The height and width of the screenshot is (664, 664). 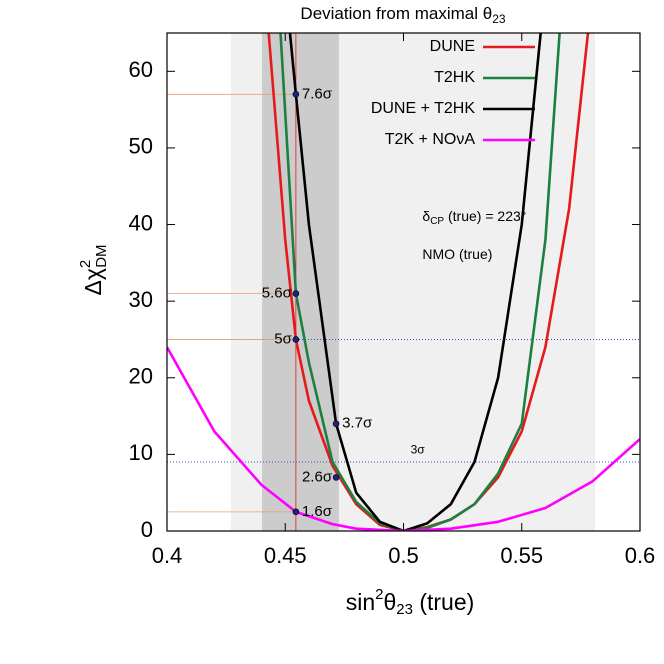 I want to click on x-tick-label: 0.5, so click(x=403, y=555).